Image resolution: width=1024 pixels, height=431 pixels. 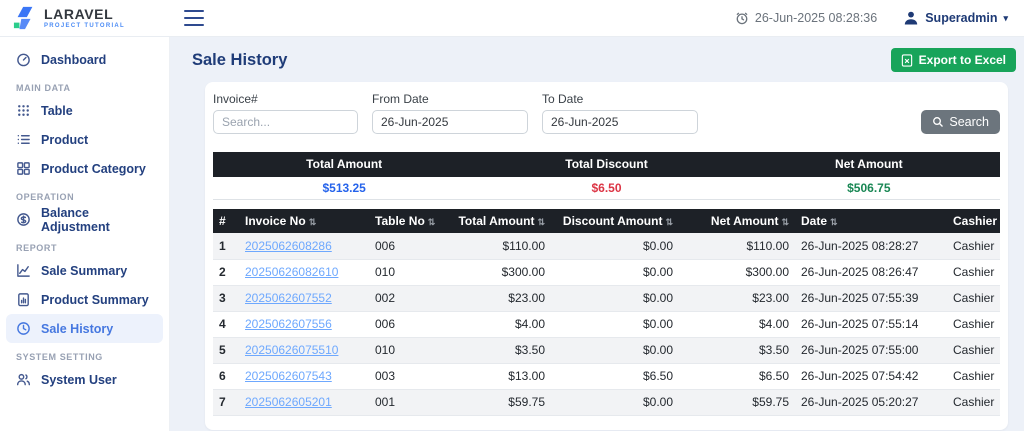 What do you see at coordinates (869, 188) in the screenshot?
I see `summary-net-amount-value: $506.75` at bounding box center [869, 188].